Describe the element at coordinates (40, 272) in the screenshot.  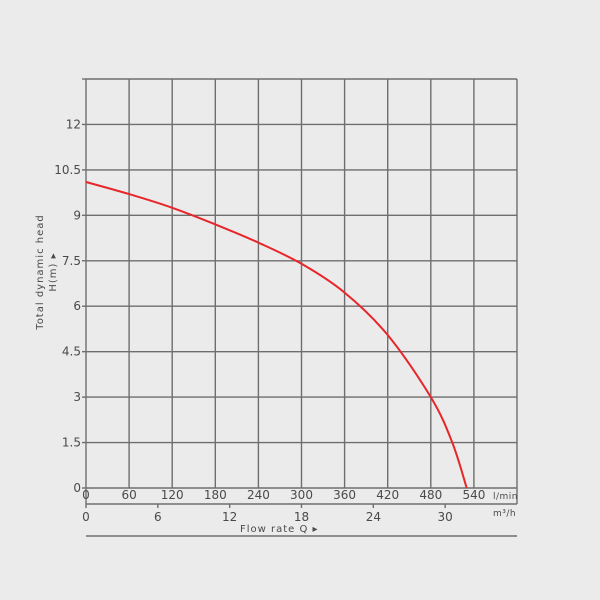
I see `y-axis-label-line1: Total dynamic head` at that location.